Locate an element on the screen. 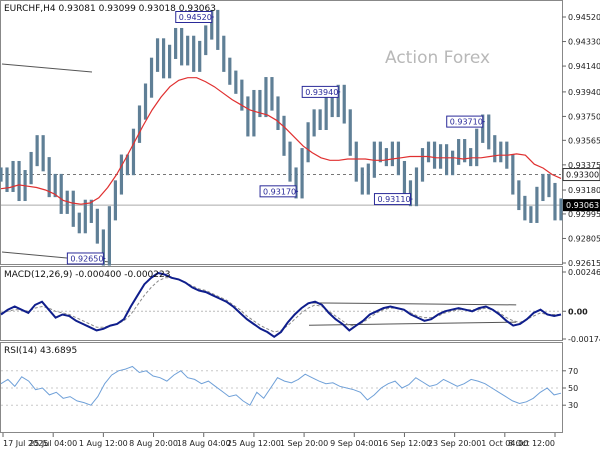 The image size is (600, 454). callout-label: 0.93170 is located at coordinates (279, 191).